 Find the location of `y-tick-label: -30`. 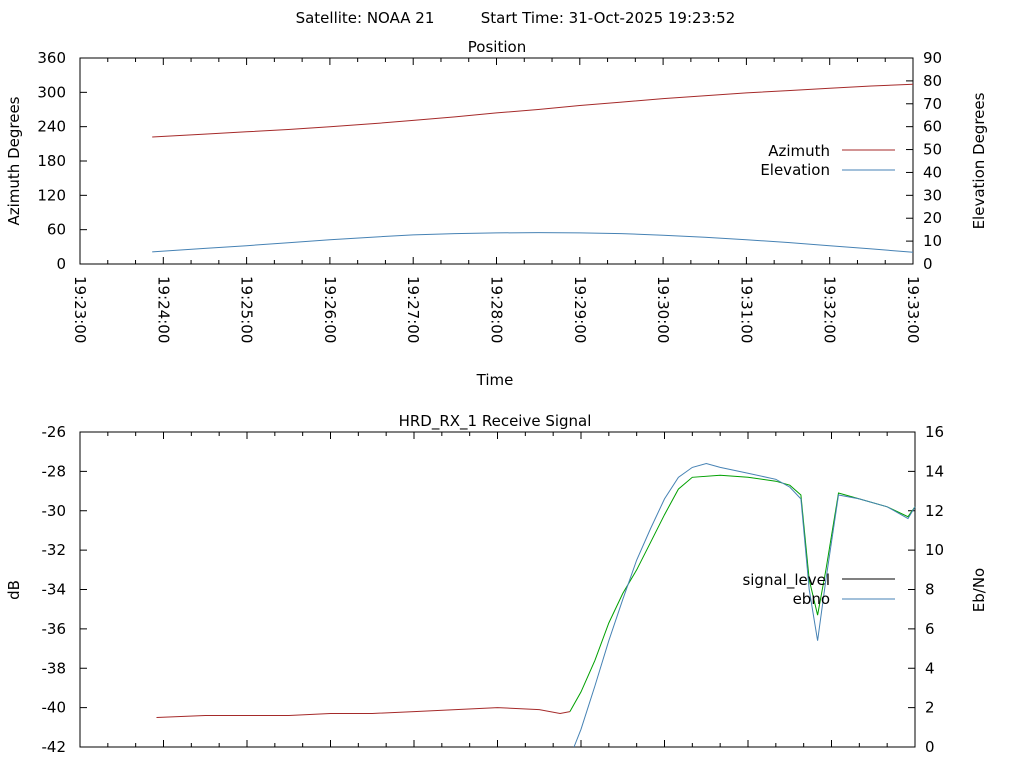

y-tick-label: -30 is located at coordinates (54, 511).